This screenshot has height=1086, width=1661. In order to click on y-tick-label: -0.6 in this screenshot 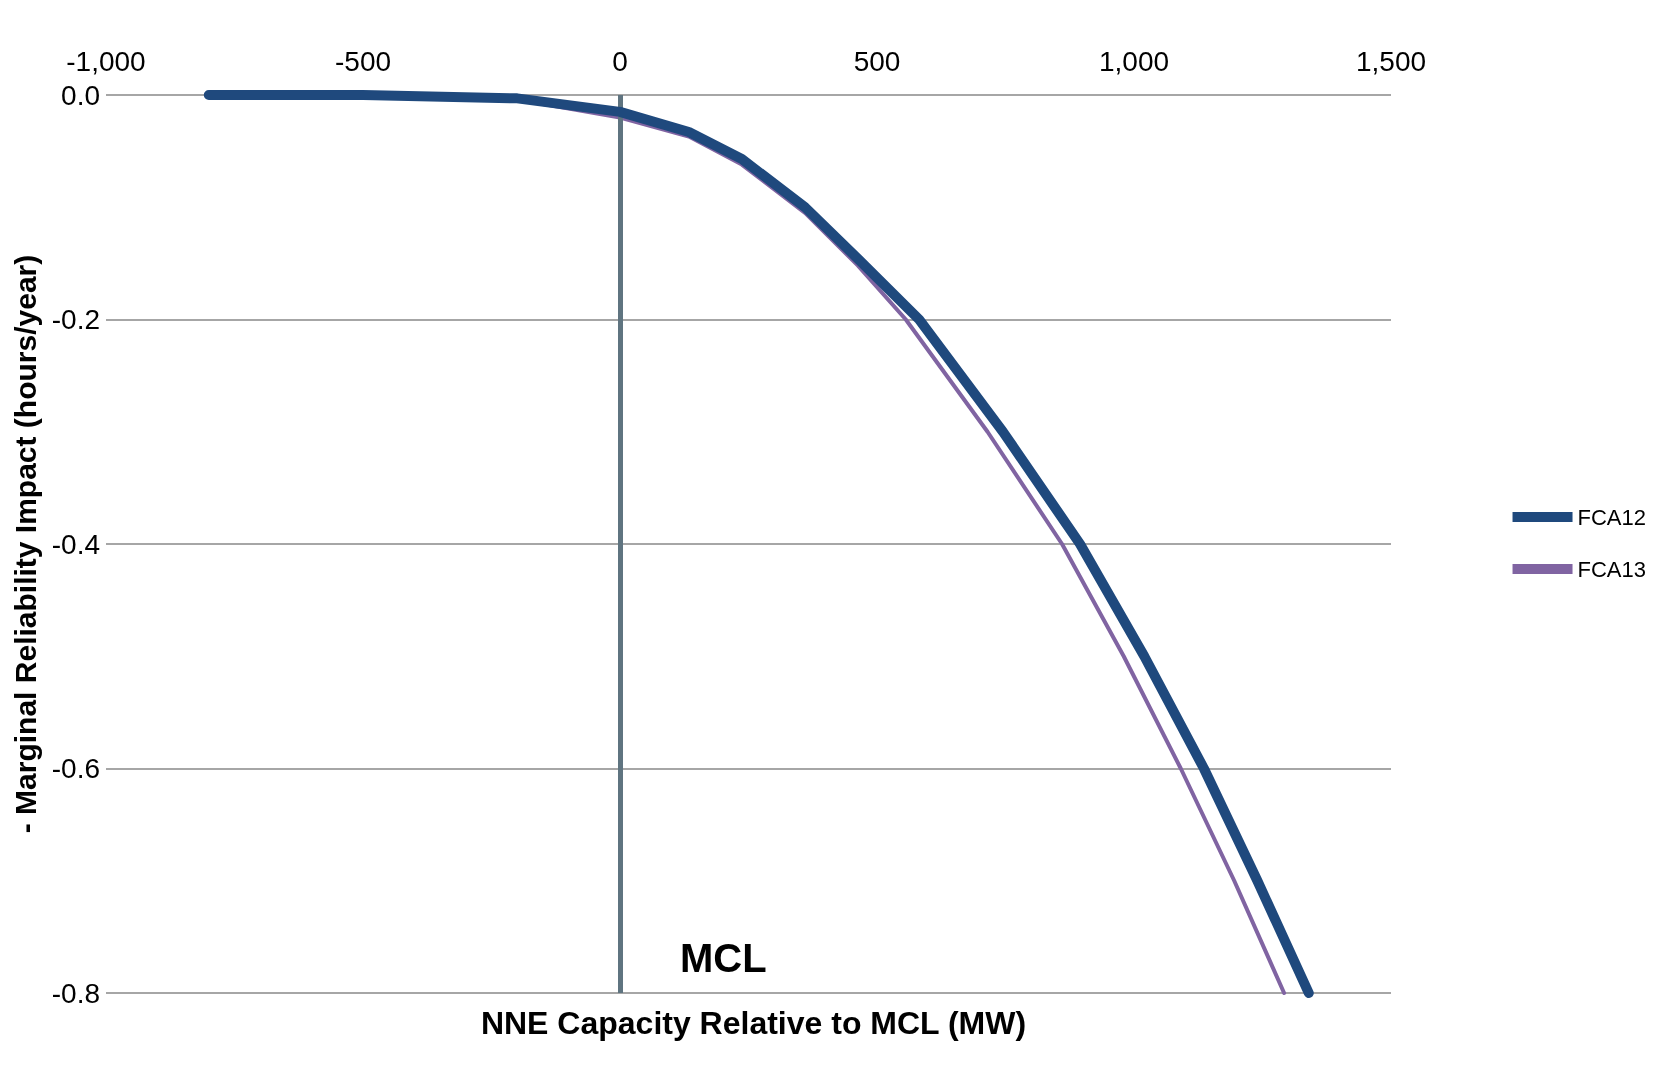, I will do `click(75, 768)`.